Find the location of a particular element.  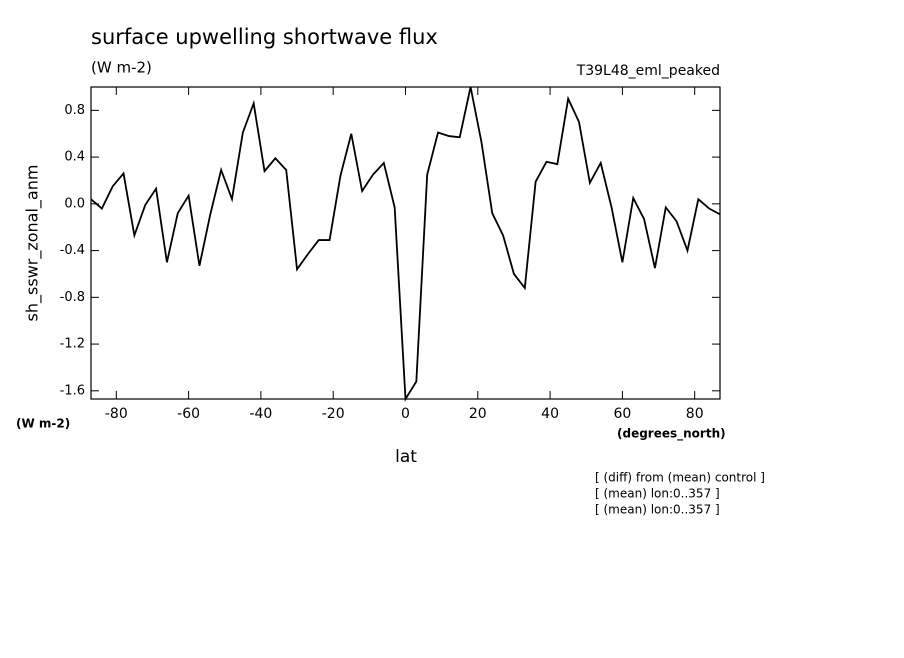

y-tick-label: -0.8 is located at coordinates (72, 297).